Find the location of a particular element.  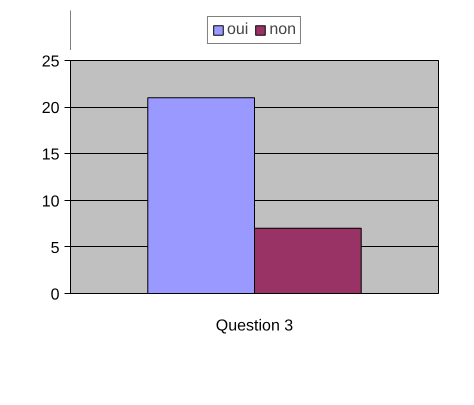

legend-label: oui is located at coordinates (237, 30).